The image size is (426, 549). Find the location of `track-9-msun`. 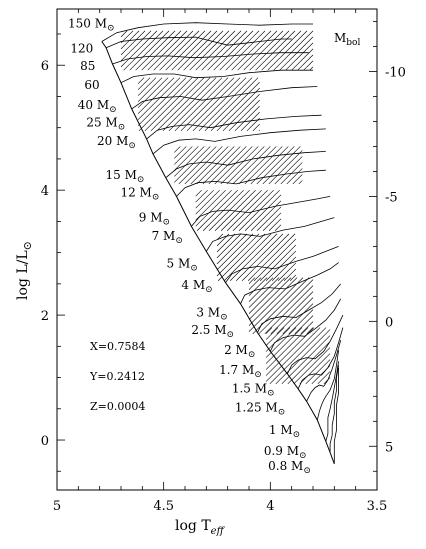

track-9-msun is located at coordinates (261, 211).